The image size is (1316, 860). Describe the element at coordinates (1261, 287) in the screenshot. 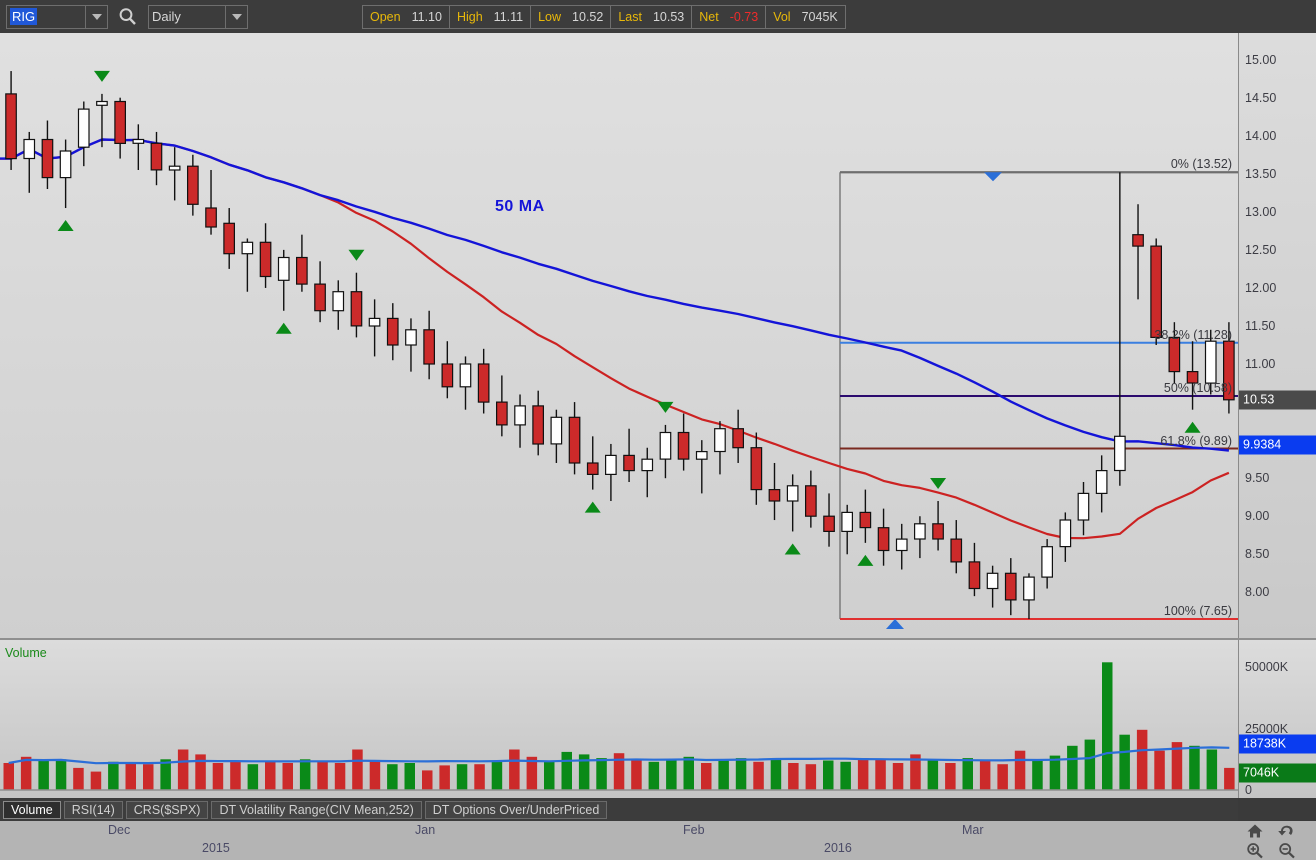

I see `price-tick-label: 12.00` at that location.